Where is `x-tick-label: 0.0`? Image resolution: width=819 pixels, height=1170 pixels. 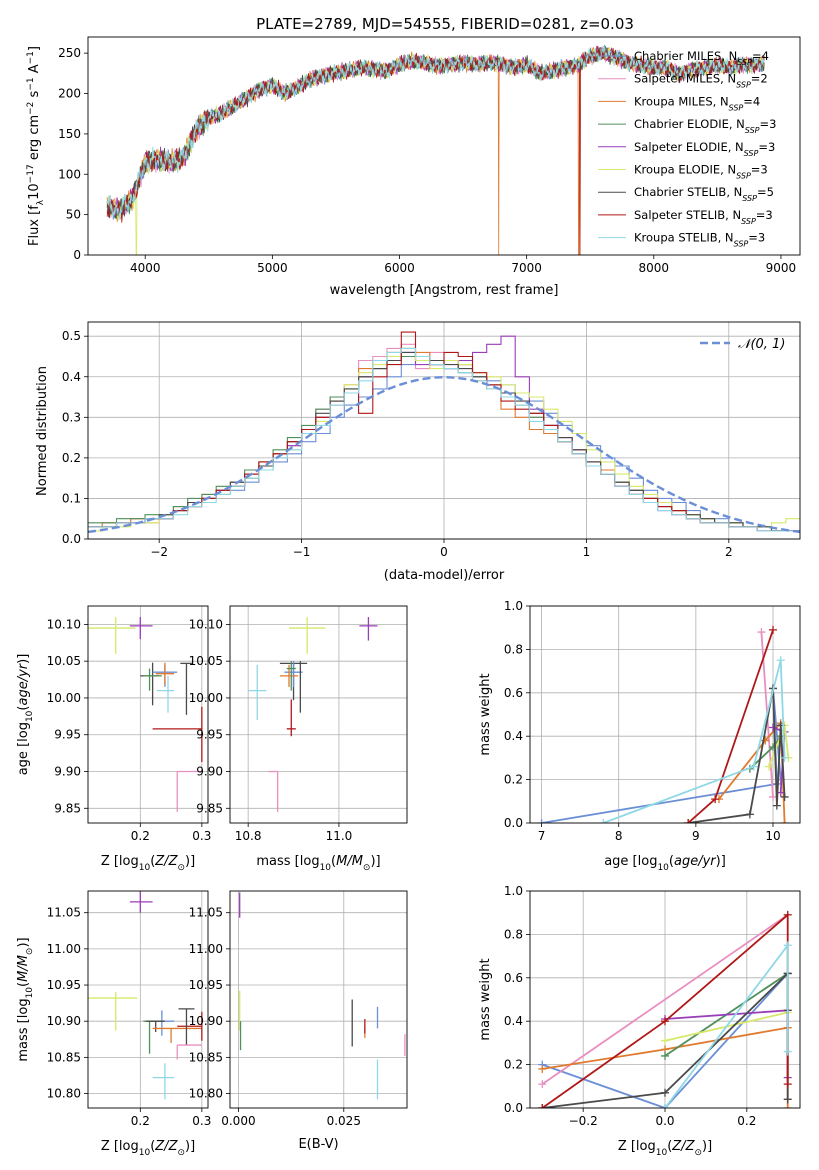
x-tick-label: 0.0 is located at coordinates (664, 1121).